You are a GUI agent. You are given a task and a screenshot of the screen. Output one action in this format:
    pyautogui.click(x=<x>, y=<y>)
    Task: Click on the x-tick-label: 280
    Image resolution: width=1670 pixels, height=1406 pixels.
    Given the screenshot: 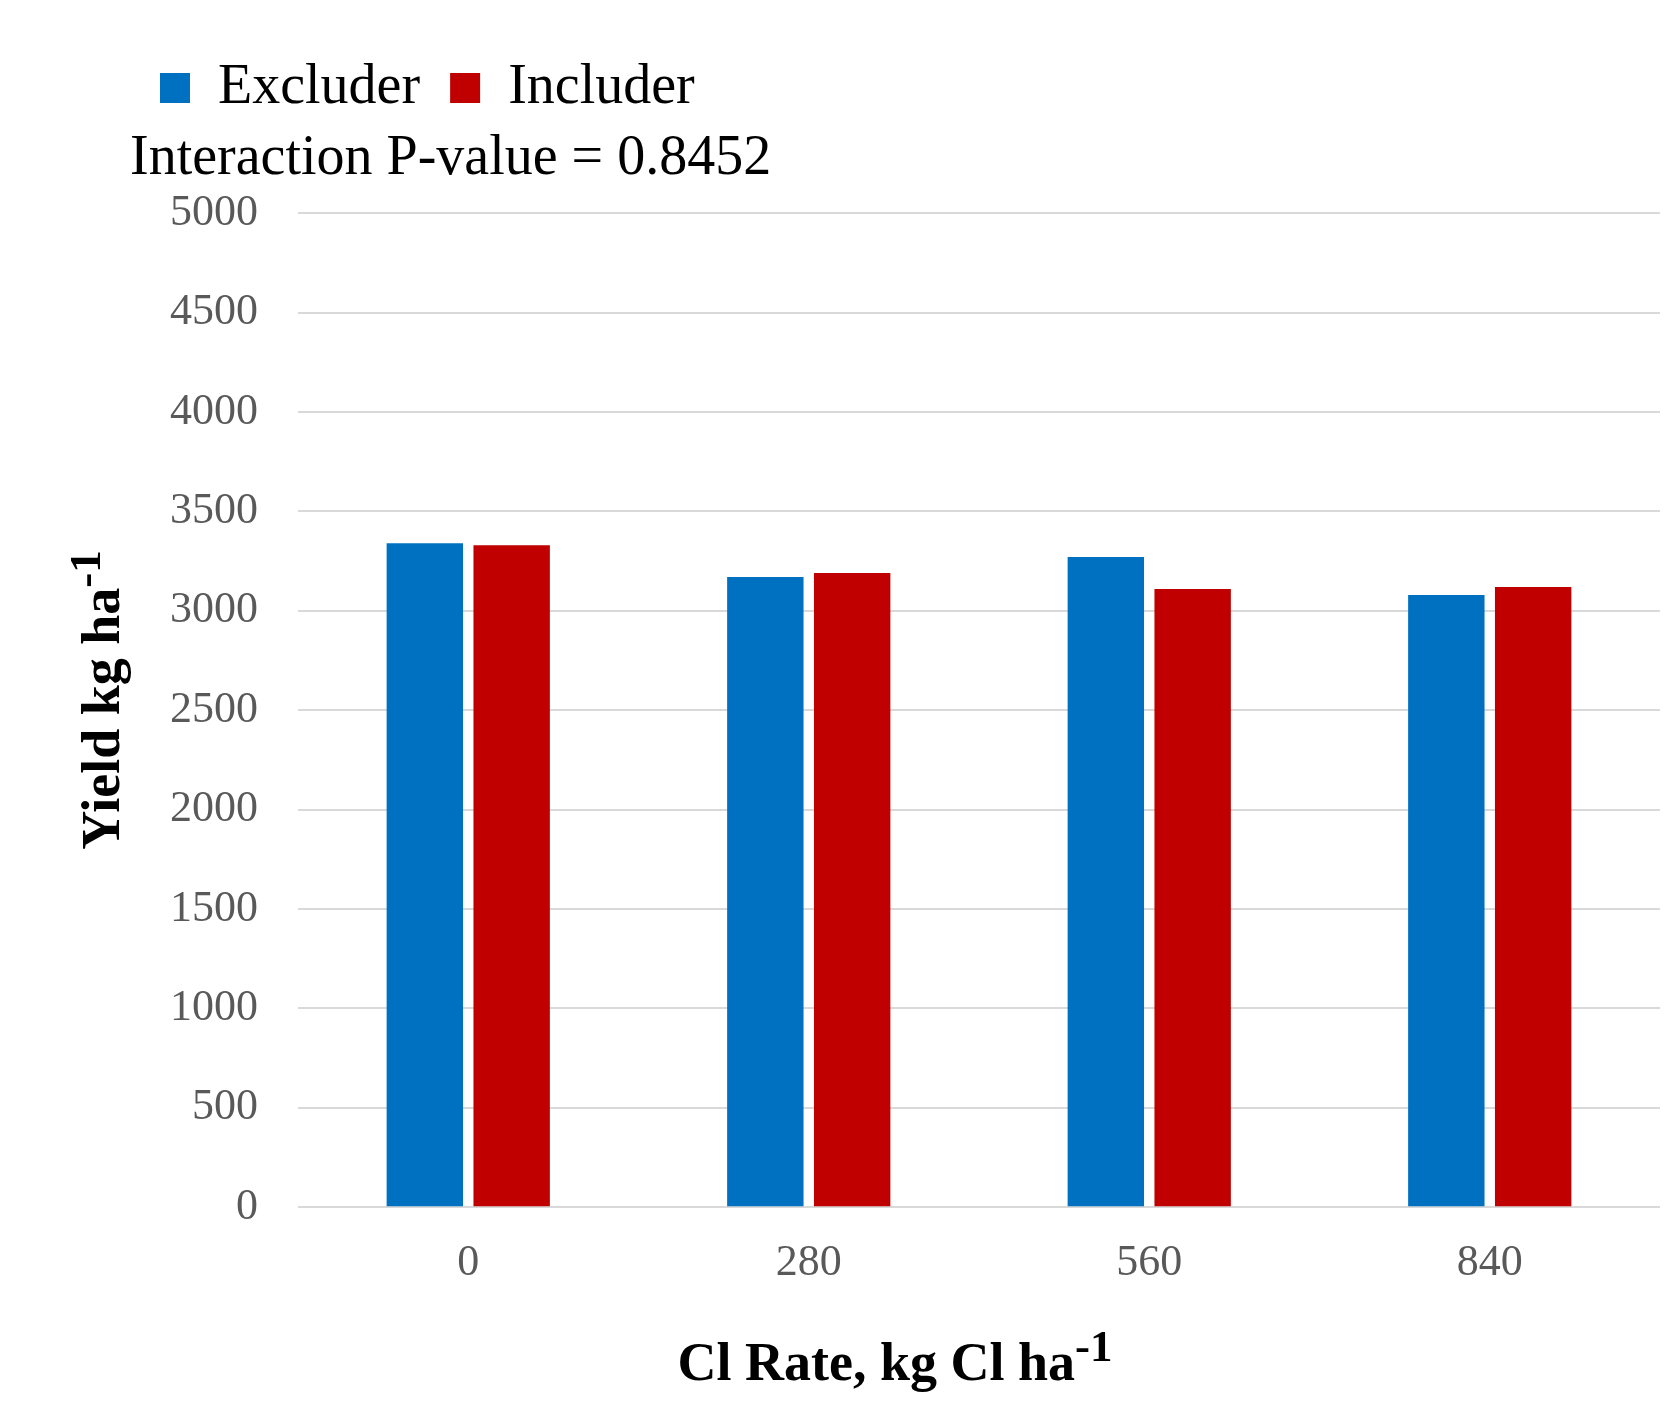 What is the action you would take?
    pyautogui.click(x=808, y=1261)
    